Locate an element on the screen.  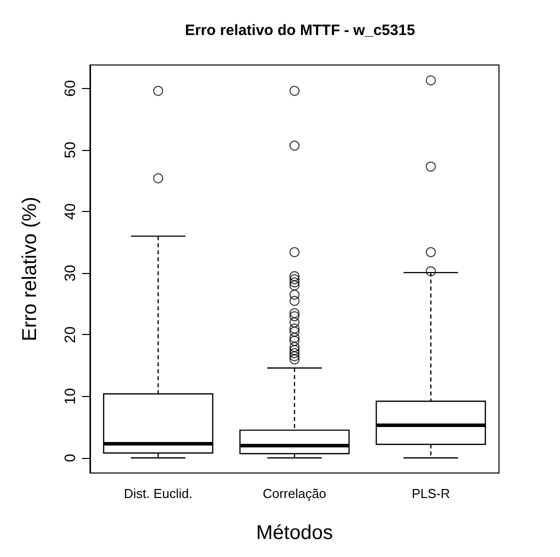
y-tick-label: 60 is located at coordinates (70, 88).